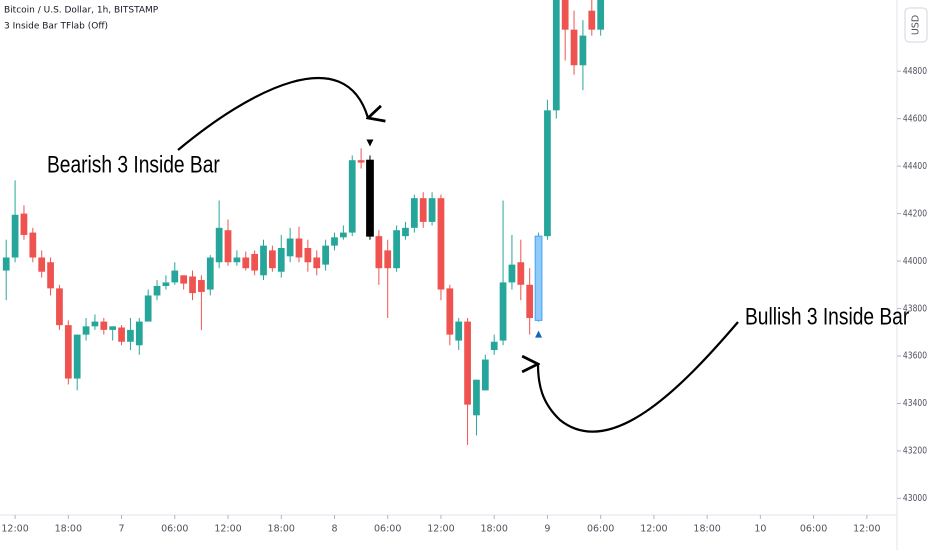 The height and width of the screenshot is (550, 932). Describe the element at coordinates (915, 166) in the screenshot. I see `y-tick-label: 44400` at that location.